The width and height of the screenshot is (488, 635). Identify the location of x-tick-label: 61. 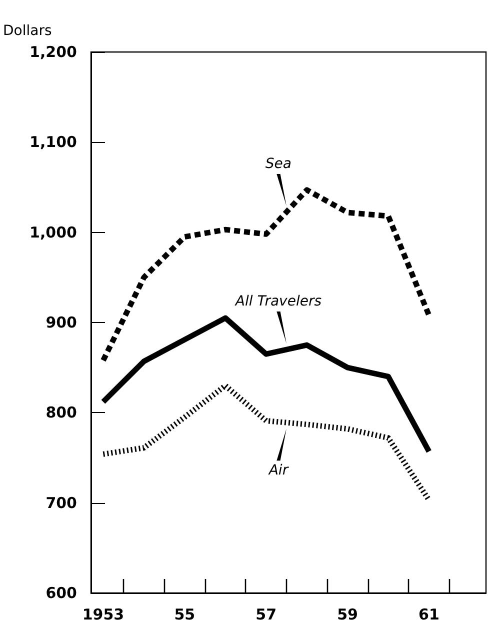
(429, 615).